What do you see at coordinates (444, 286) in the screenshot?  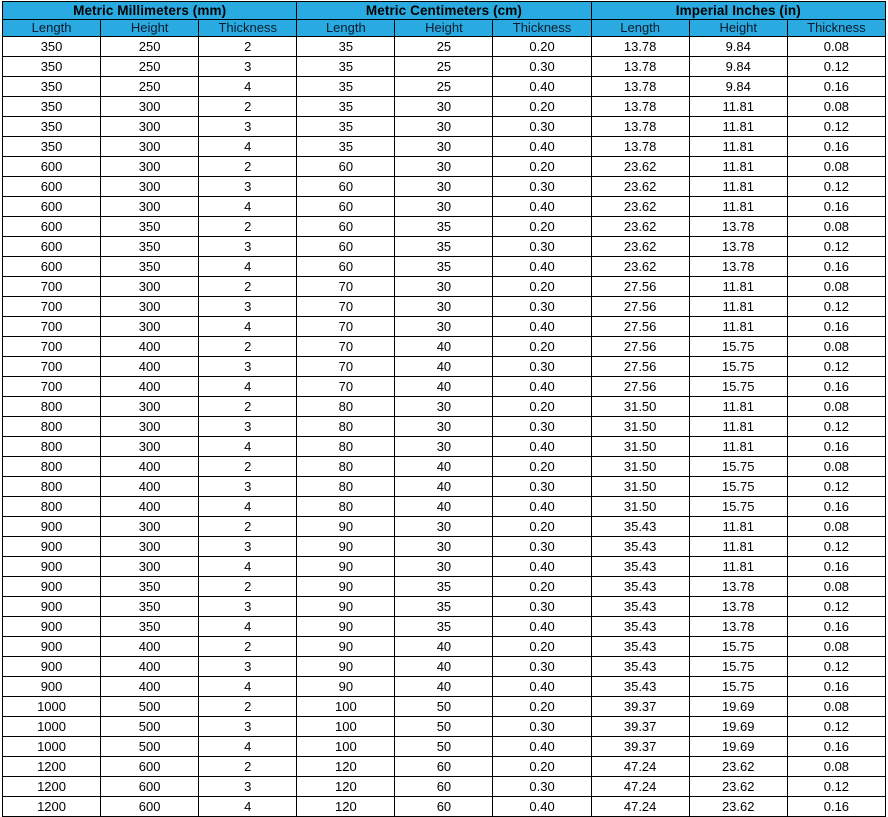 I see `table-row: 700 300 2 70 30 0.20 27.56 11.81 0.08` at bounding box center [444, 286].